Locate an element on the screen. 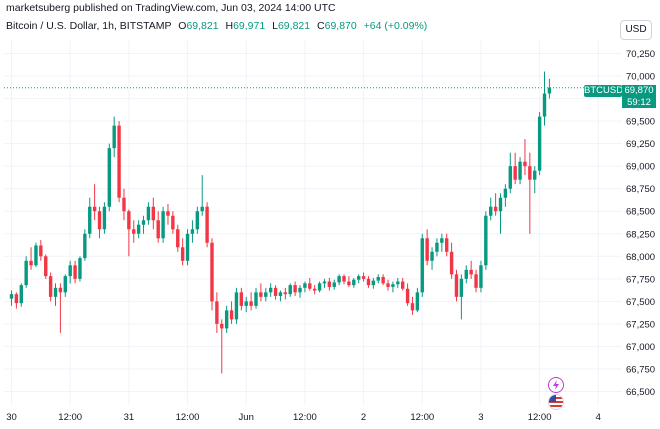 The image size is (660, 429). time-axis: 30 12:00 31 12:00 Jun 12:00 2 12:00 3 12:00 4 is located at coordinates (303, 417).